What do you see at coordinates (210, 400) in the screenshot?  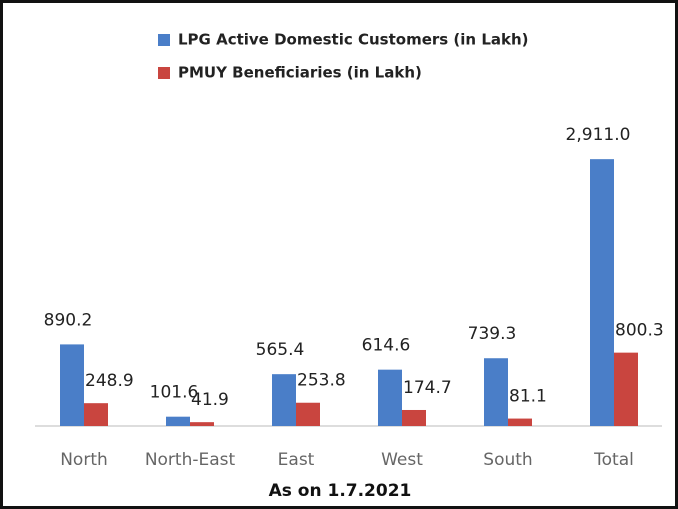 I see `data-label: 41.9` at bounding box center [210, 400].